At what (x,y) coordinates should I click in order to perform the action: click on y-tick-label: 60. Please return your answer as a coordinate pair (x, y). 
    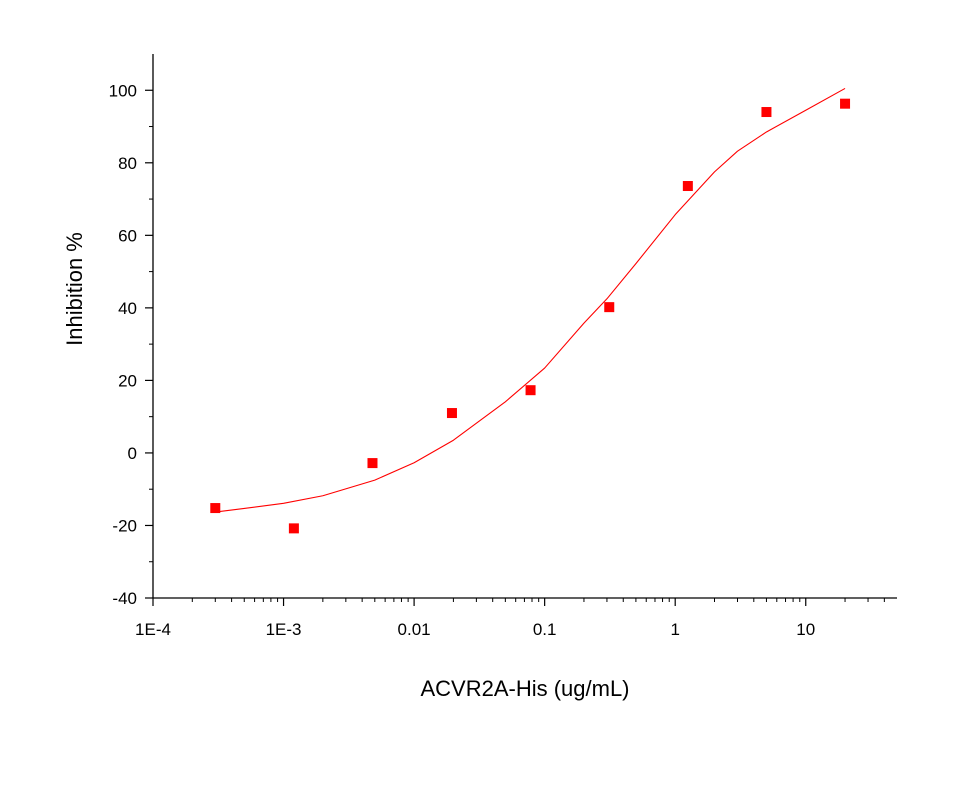
    Looking at the image, I should click on (127, 235).